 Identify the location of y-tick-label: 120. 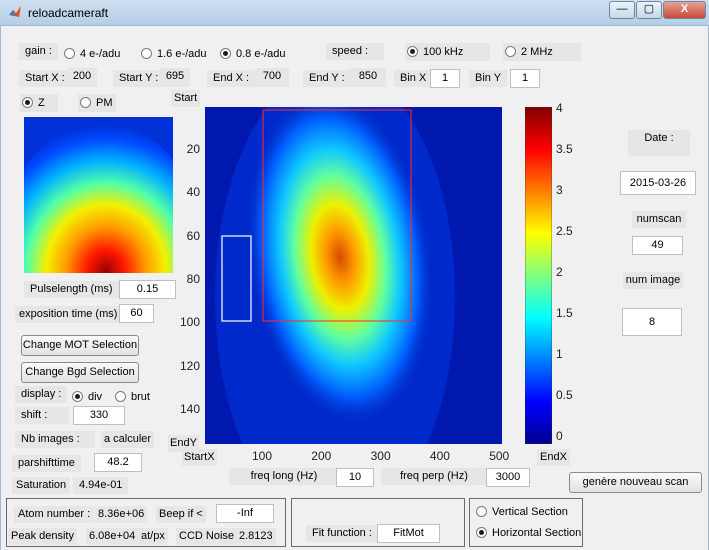
(190, 366).